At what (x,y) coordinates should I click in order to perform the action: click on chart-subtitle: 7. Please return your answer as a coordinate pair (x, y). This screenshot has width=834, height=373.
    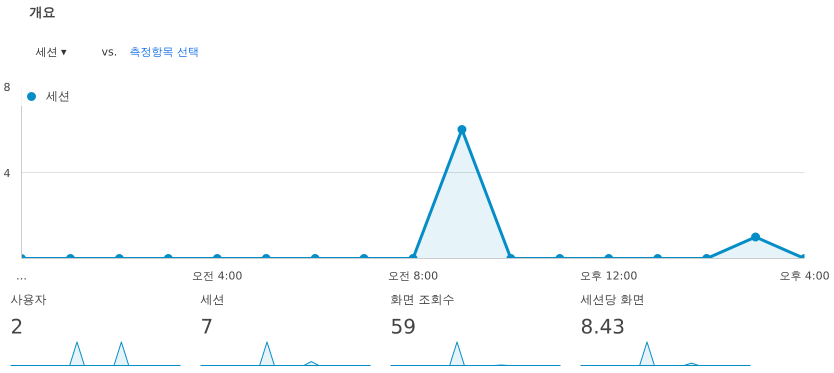
    Looking at the image, I should click on (207, 326).